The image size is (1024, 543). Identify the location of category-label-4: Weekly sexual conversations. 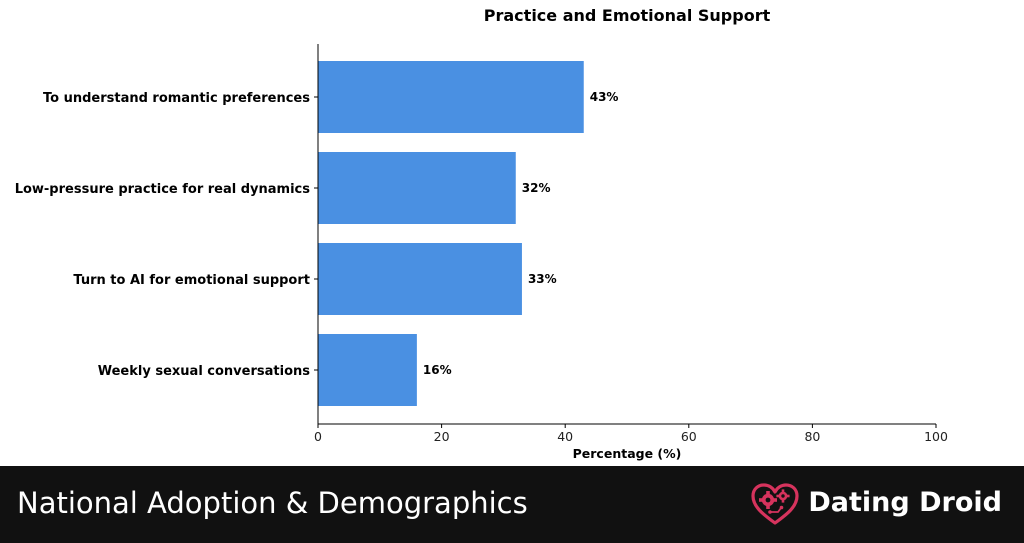
(204, 371).